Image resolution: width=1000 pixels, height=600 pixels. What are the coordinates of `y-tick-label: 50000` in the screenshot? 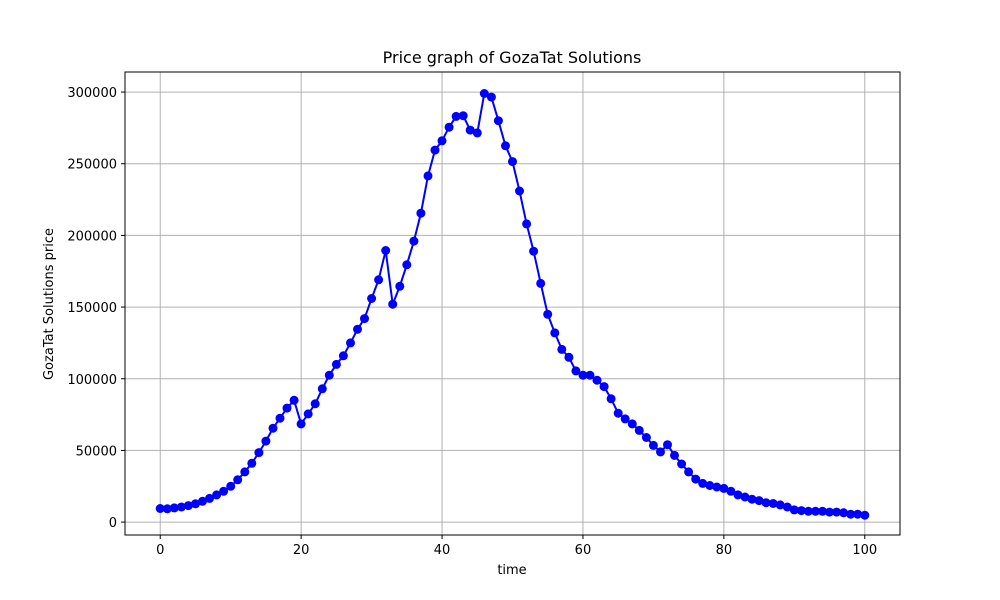 It's located at (96, 451).